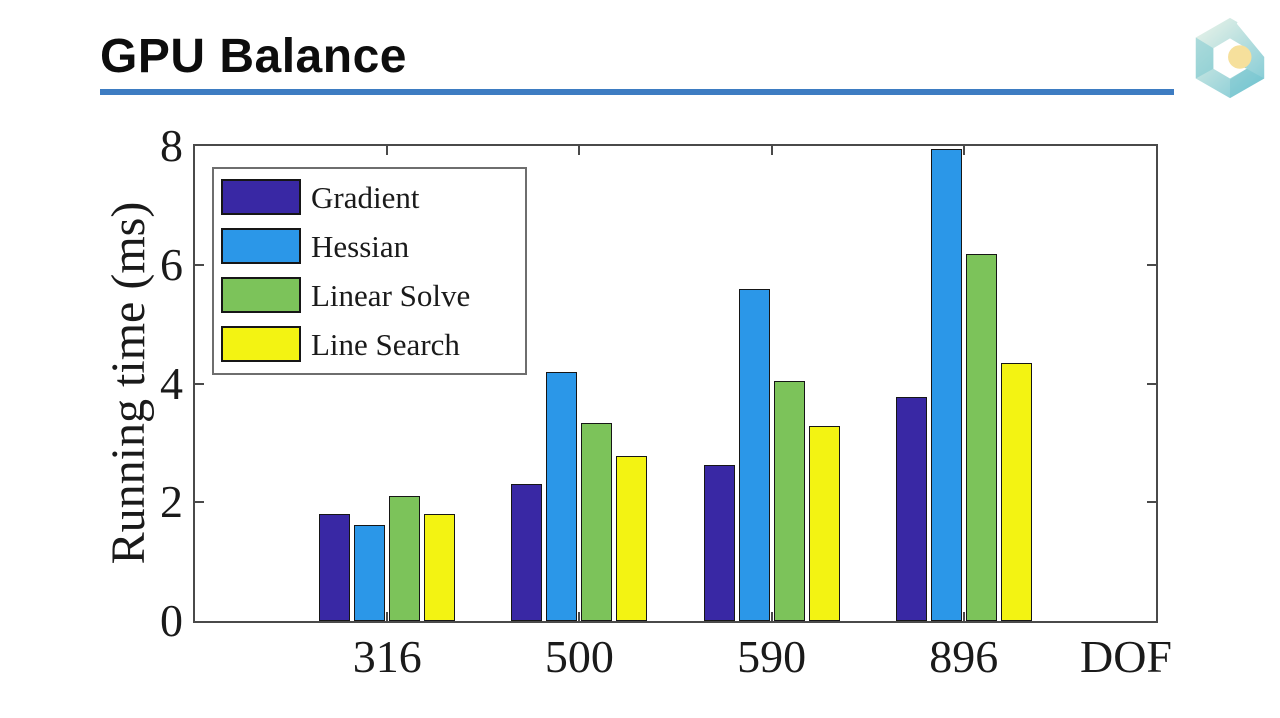 The height and width of the screenshot is (718, 1280). I want to click on x-tick-label-590: 590, so click(772, 656).